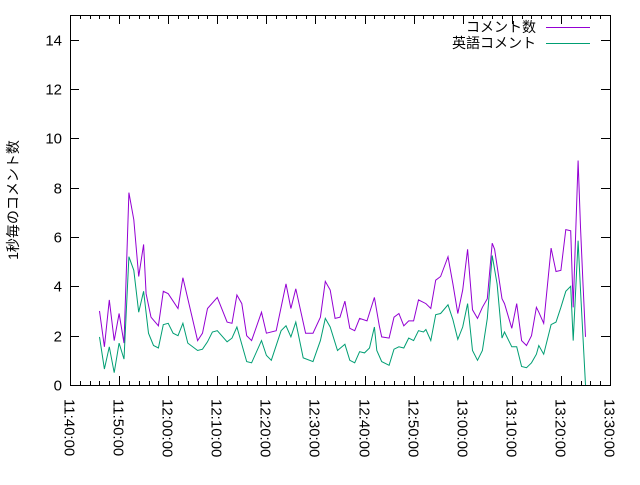 The height and width of the screenshot is (485, 640). Describe the element at coordinates (494, 43) in the screenshot. I see `legend-label: 英語コメント` at that location.